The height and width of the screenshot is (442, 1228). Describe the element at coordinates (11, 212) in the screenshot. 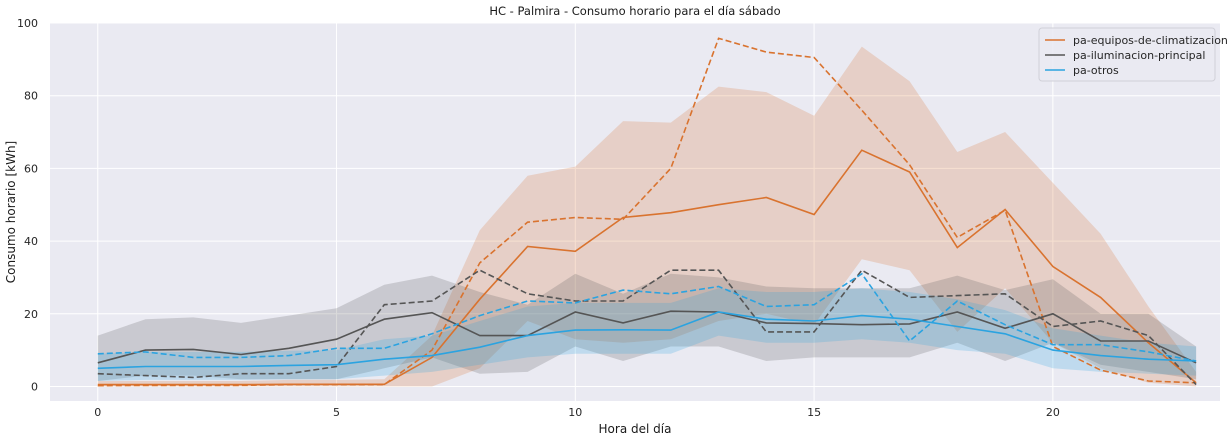

I see `y-axis-label: Consumo horario [kWh]` at that location.